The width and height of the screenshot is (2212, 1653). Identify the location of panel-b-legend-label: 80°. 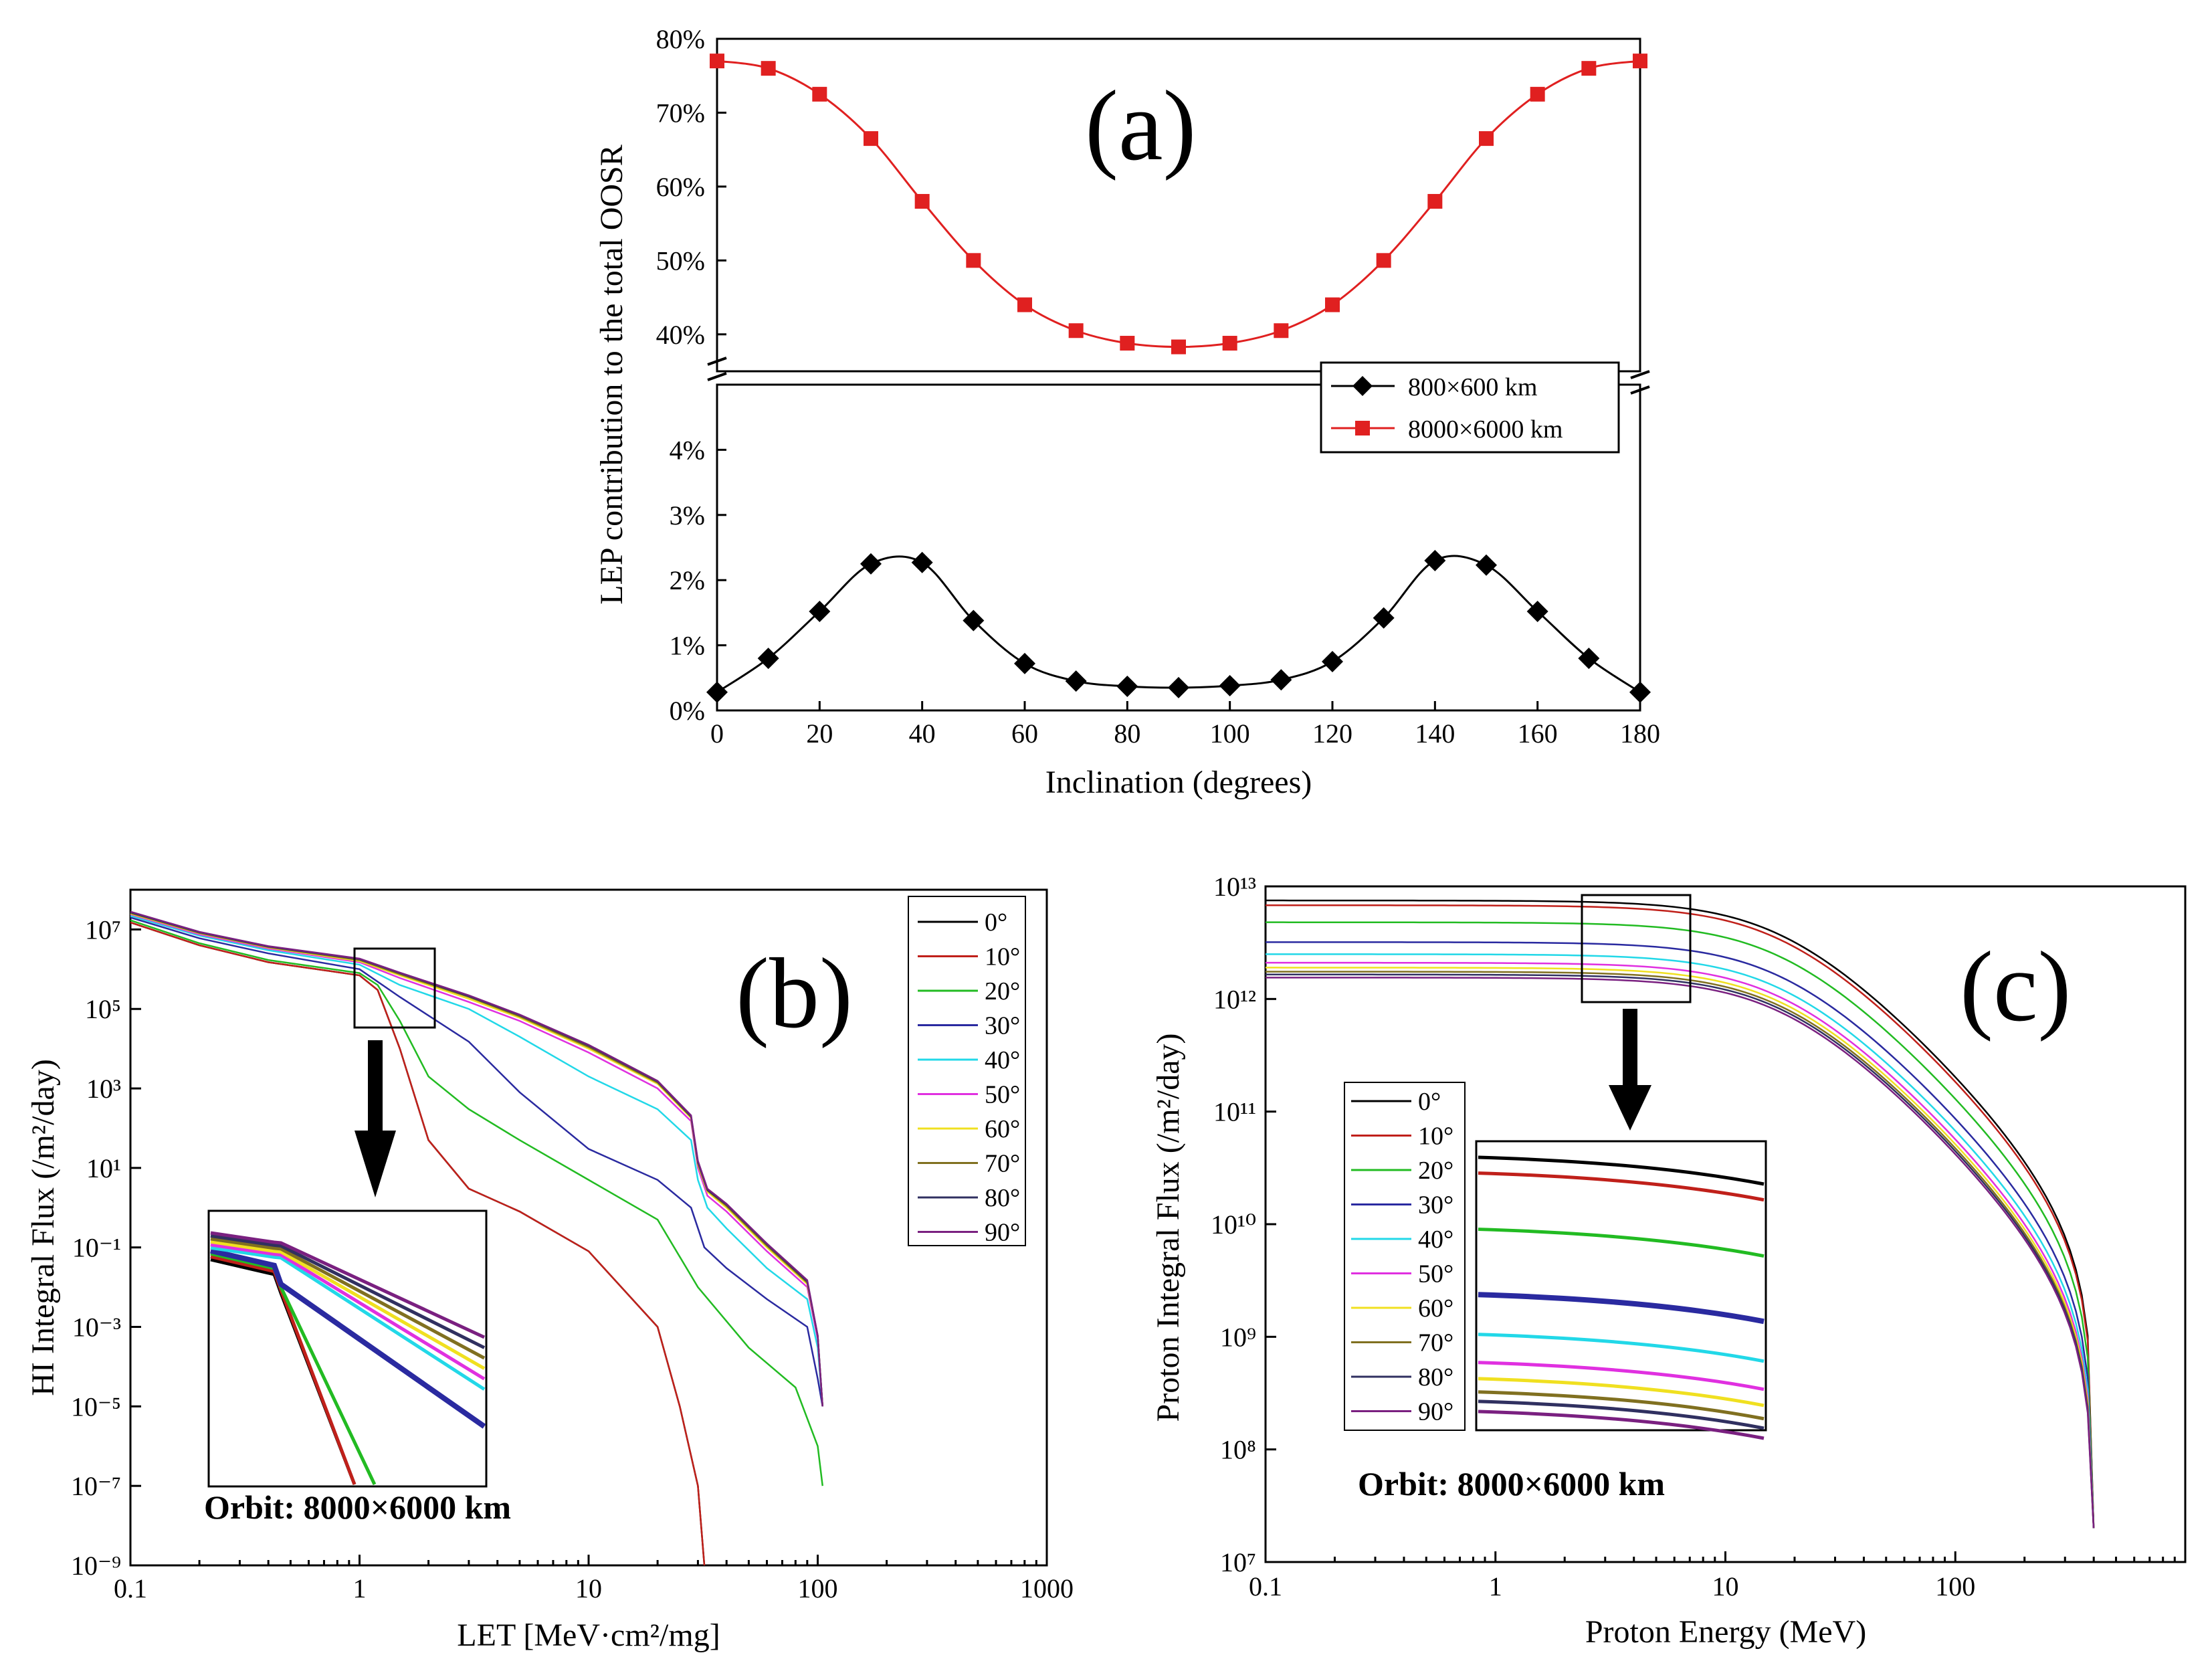
(1002, 1198).